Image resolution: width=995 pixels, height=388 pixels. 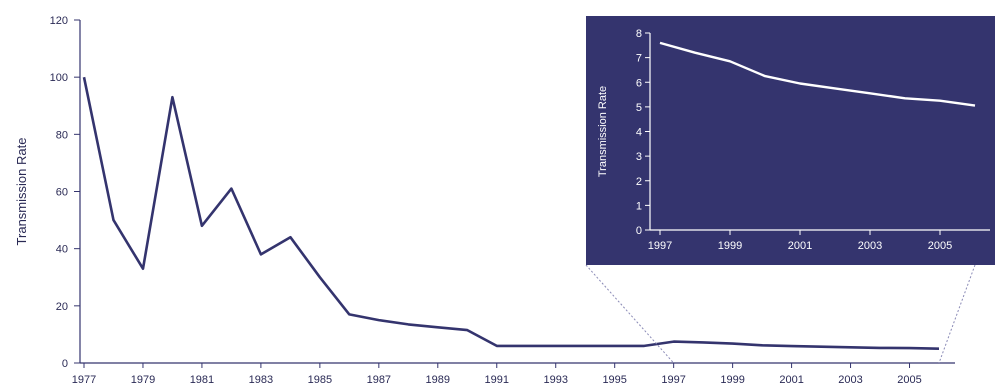 I want to click on inset-y-tick-label: 8, so click(x=639, y=34).